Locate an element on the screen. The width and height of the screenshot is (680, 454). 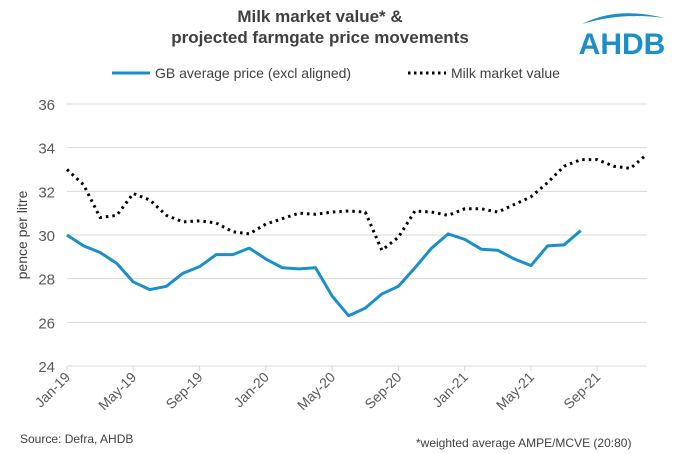
x-tick-label: Jan-21 is located at coordinates (450, 390).